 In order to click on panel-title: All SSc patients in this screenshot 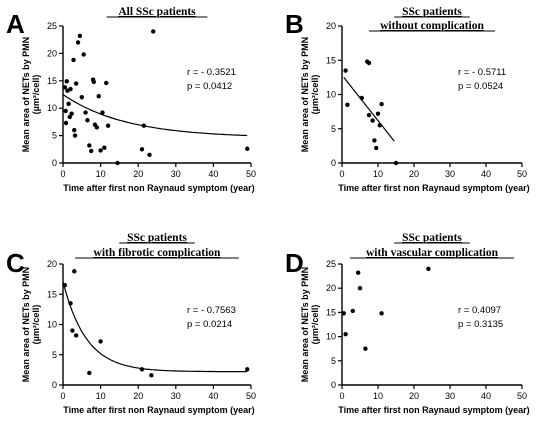, I will do `click(157, 12)`.